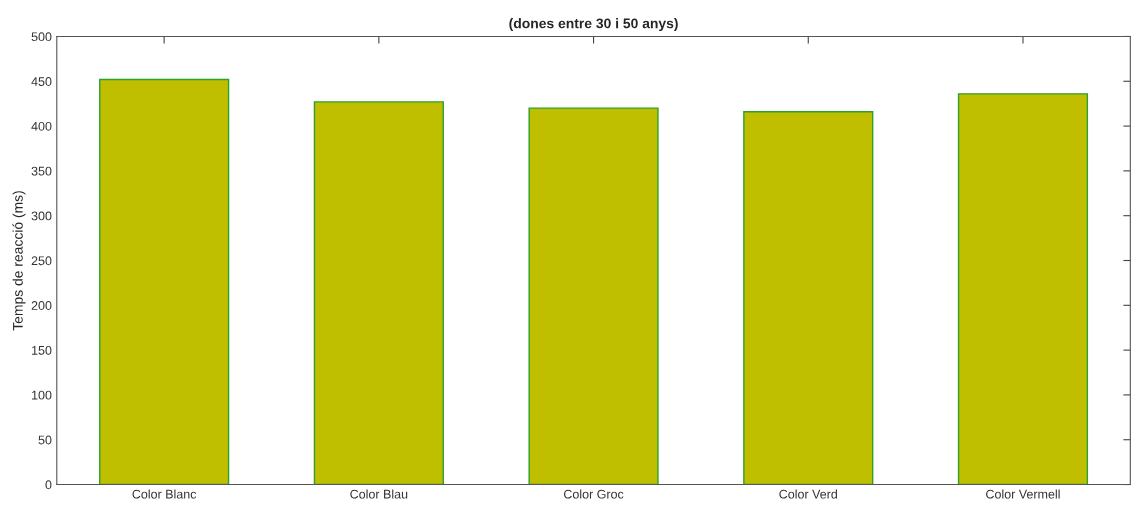 This screenshot has height=521, width=1136. Describe the element at coordinates (41, 81) in the screenshot. I see `y-tick-label: 450` at that location.